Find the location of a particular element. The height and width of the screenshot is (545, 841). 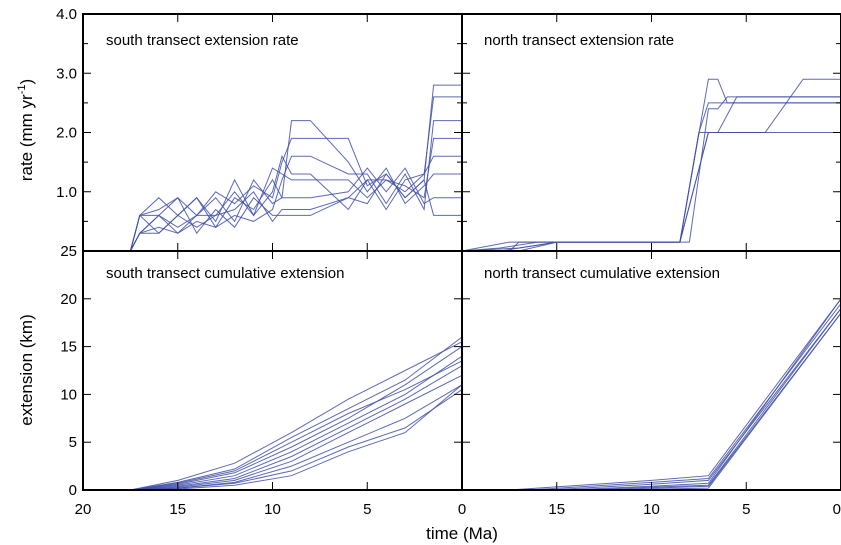

x-tick-label-left: 0 is located at coordinates (462, 509).